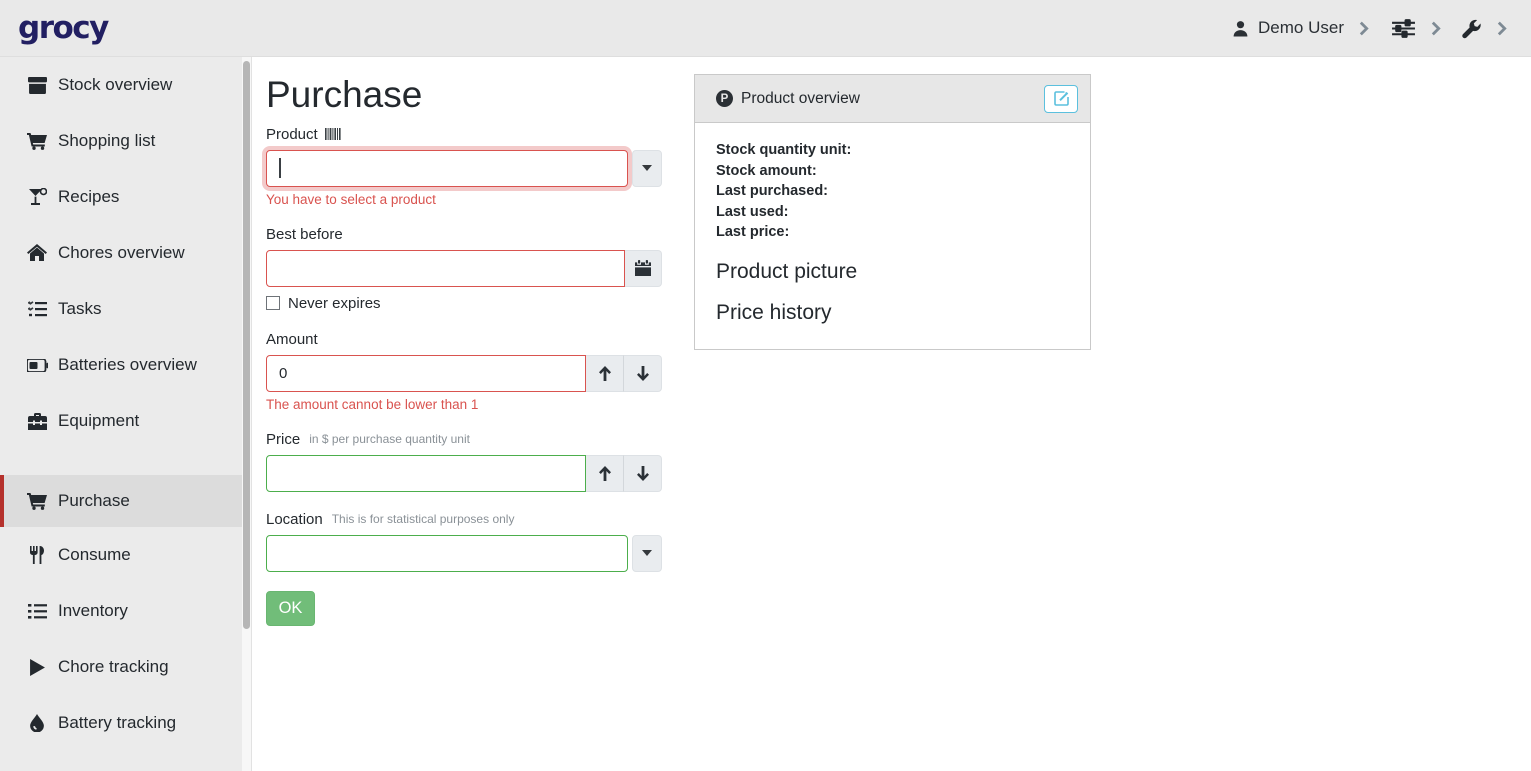  I want to click on wrench-icon, so click(1471, 28).